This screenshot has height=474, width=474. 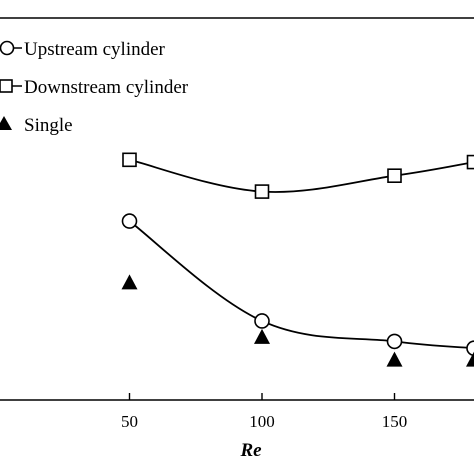 I want to click on data-point-s1-x50, so click(x=129, y=160).